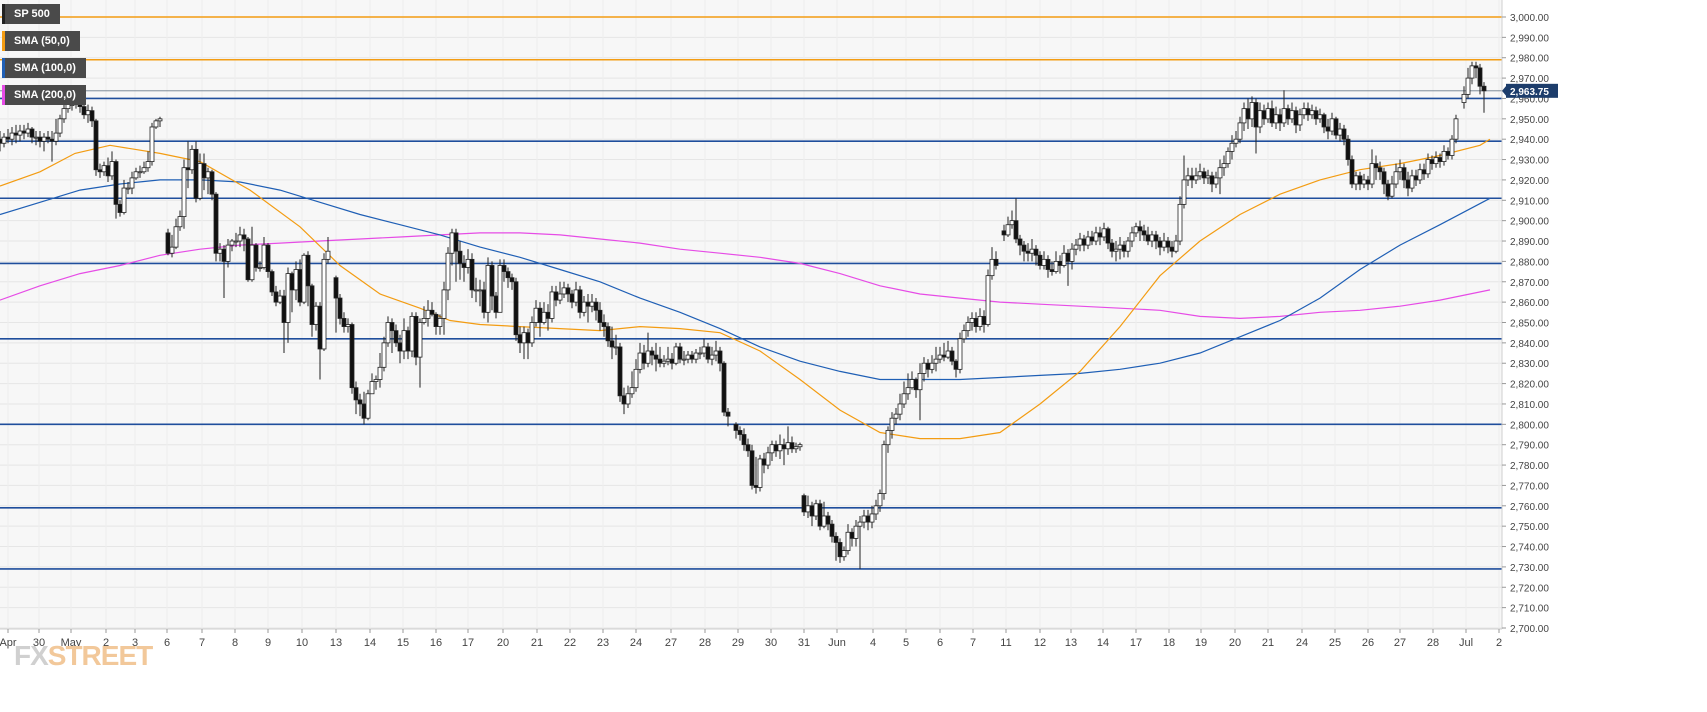 This screenshot has width=1707, height=712. Describe the element at coordinates (403, 643) in the screenshot. I see `x-tick-label: 15` at that location.